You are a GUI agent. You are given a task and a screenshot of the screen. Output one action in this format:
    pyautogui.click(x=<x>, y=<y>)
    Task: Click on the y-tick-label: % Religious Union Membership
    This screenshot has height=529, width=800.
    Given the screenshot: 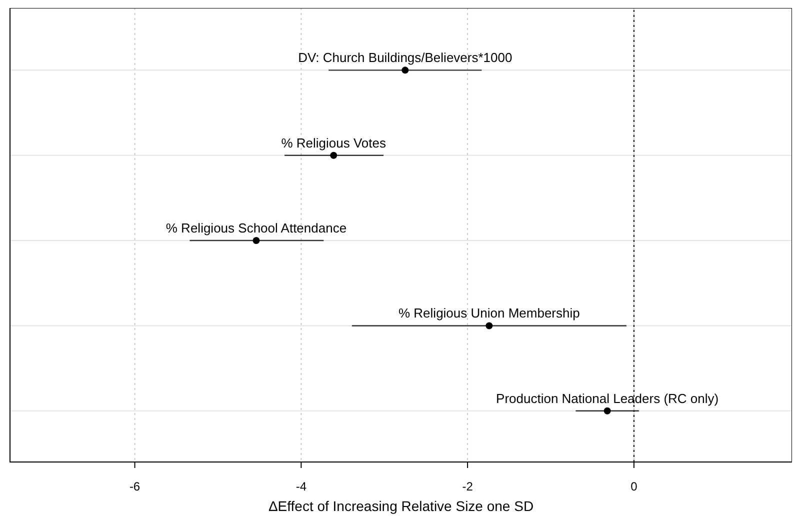 What is the action you would take?
    pyautogui.click(x=489, y=313)
    